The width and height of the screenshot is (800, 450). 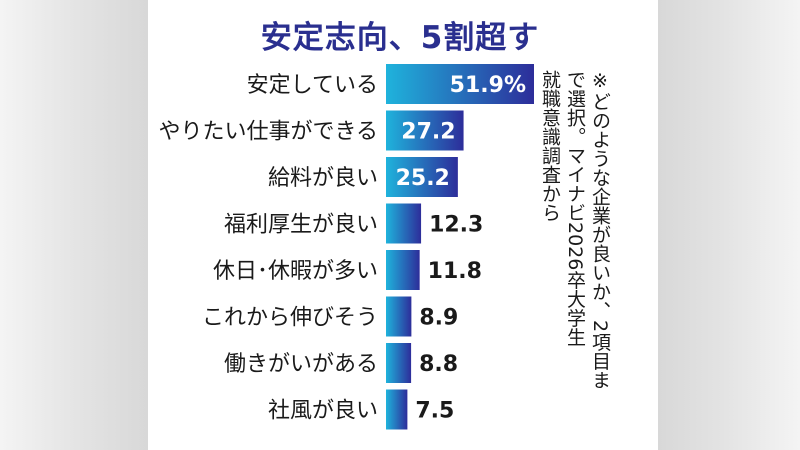 What do you see at coordinates (290, 318) in the screenshot?
I see `category-label: これから伸びそう` at bounding box center [290, 318].